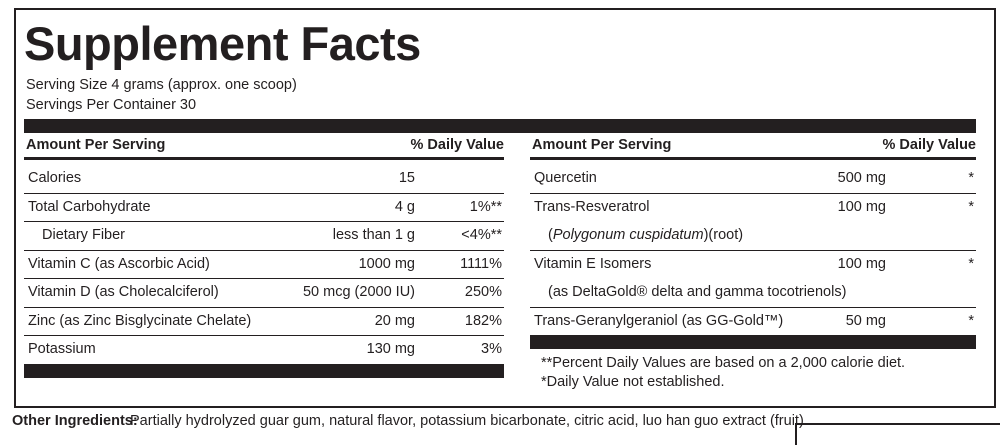 The image size is (1000, 445). What do you see at coordinates (481, 263) in the screenshot?
I see `daily-value: 1111%` at bounding box center [481, 263].